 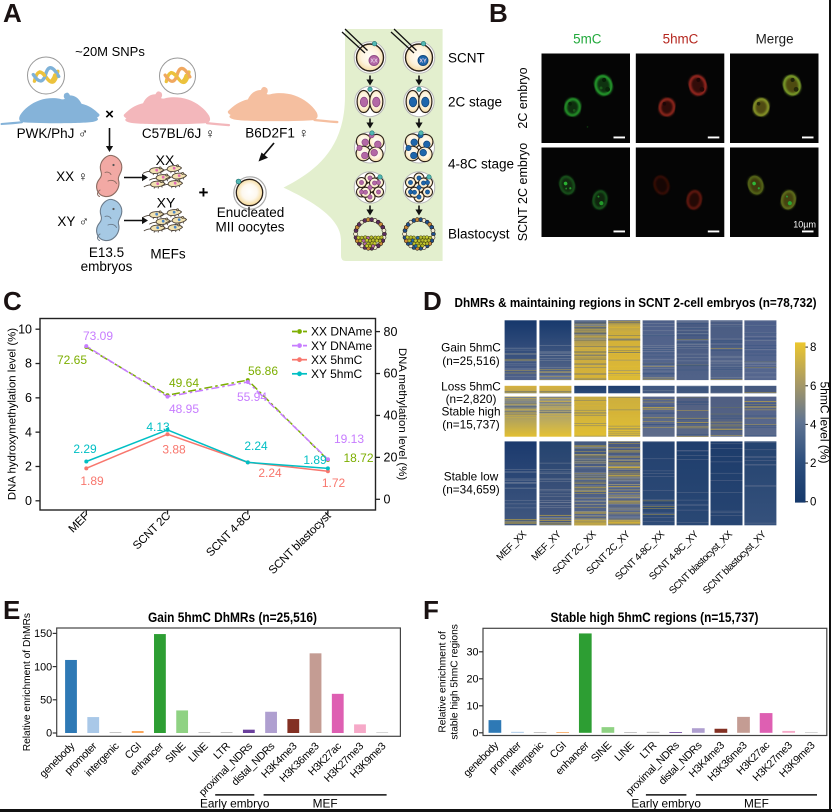 What do you see at coordinates (391, 374) in the screenshot?
I see `svg-text: 60` at bounding box center [391, 374].